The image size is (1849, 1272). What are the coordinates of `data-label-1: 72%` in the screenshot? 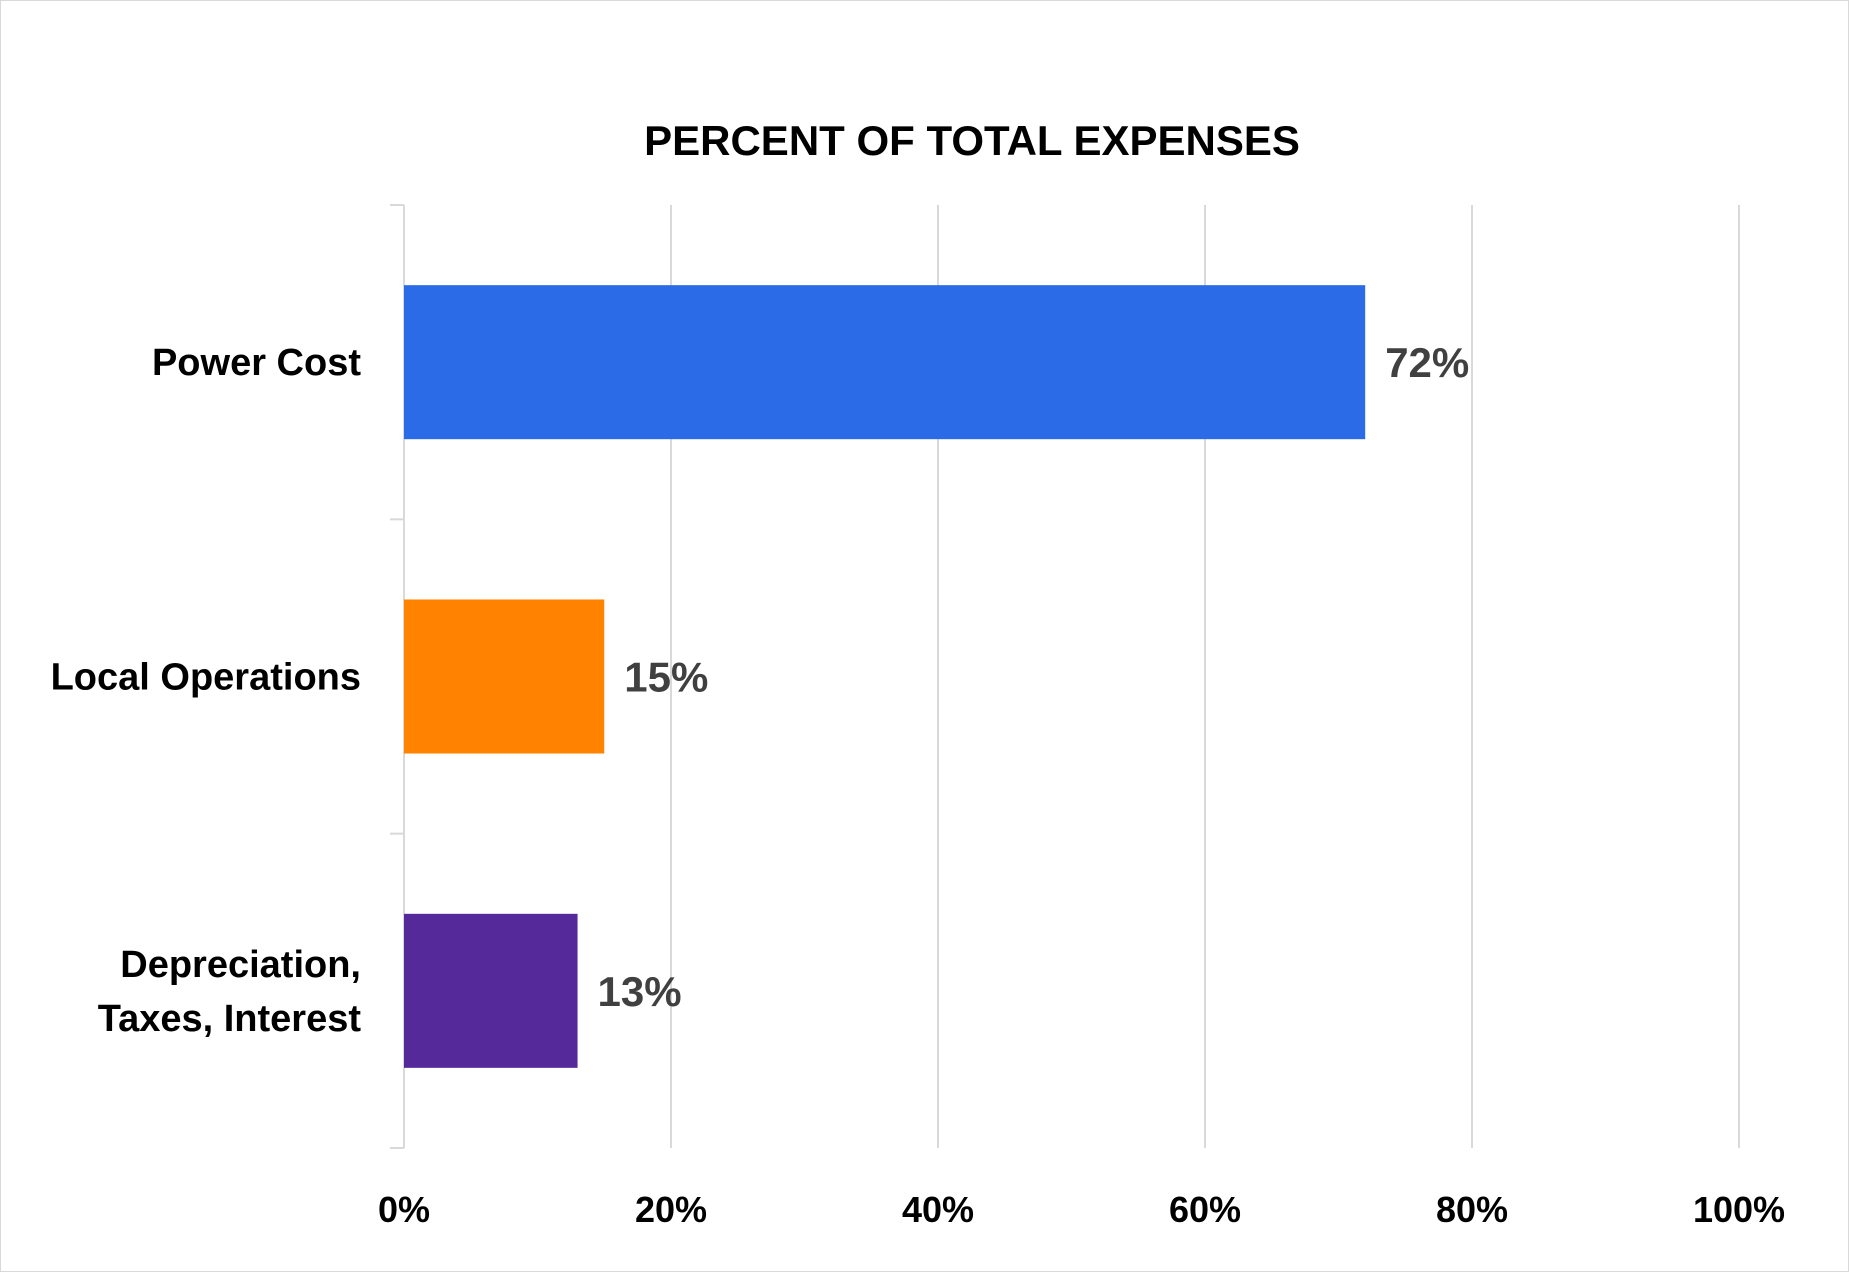 It's located at (1427, 362).